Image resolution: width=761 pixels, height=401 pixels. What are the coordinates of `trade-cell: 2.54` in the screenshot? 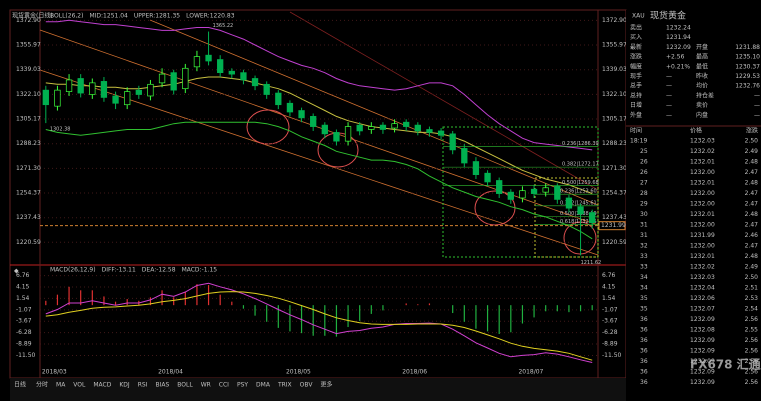 It's located at (752, 309).